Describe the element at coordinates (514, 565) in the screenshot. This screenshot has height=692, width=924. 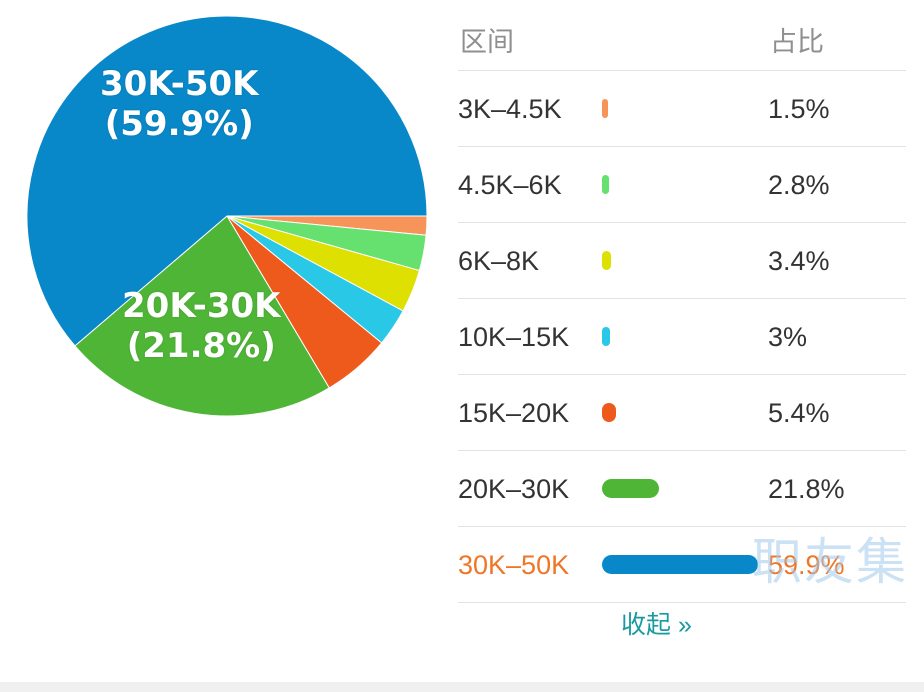
I see `legend-range-label: 30K–50K` at that location.